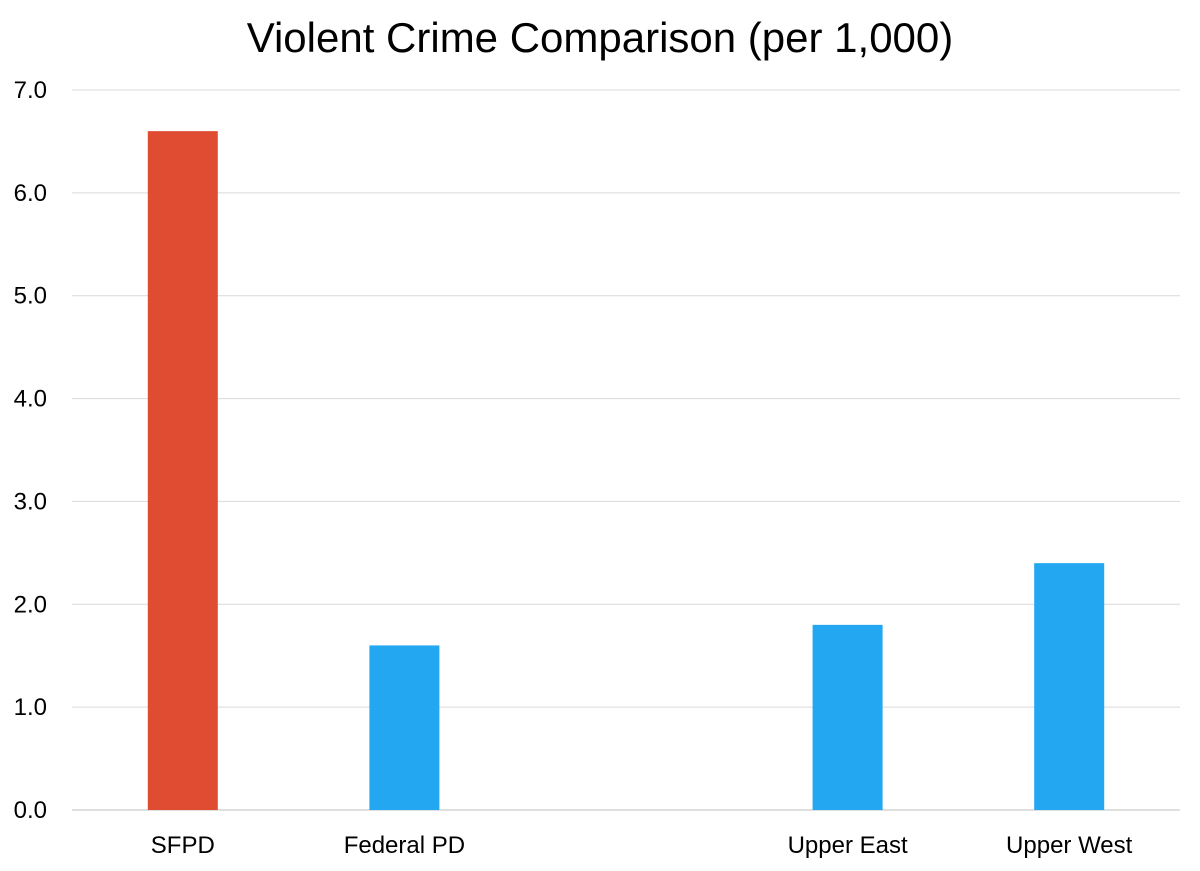 The image size is (1200, 871). What do you see at coordinates (847, 717) in the screenshot?
I see `bar-upper-east` at bounding box center [847, 717].